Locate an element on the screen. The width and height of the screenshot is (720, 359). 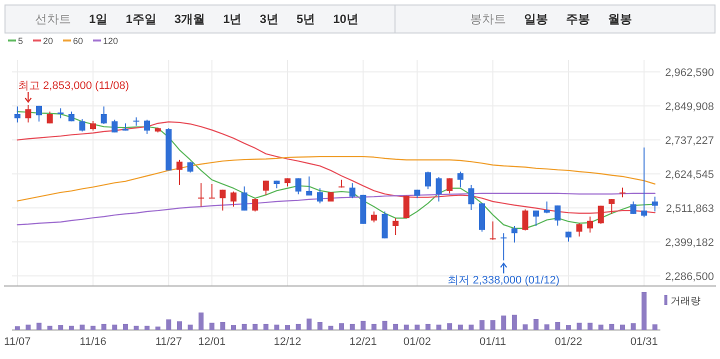
text: 일봉 is located at coordinates (536, 19).